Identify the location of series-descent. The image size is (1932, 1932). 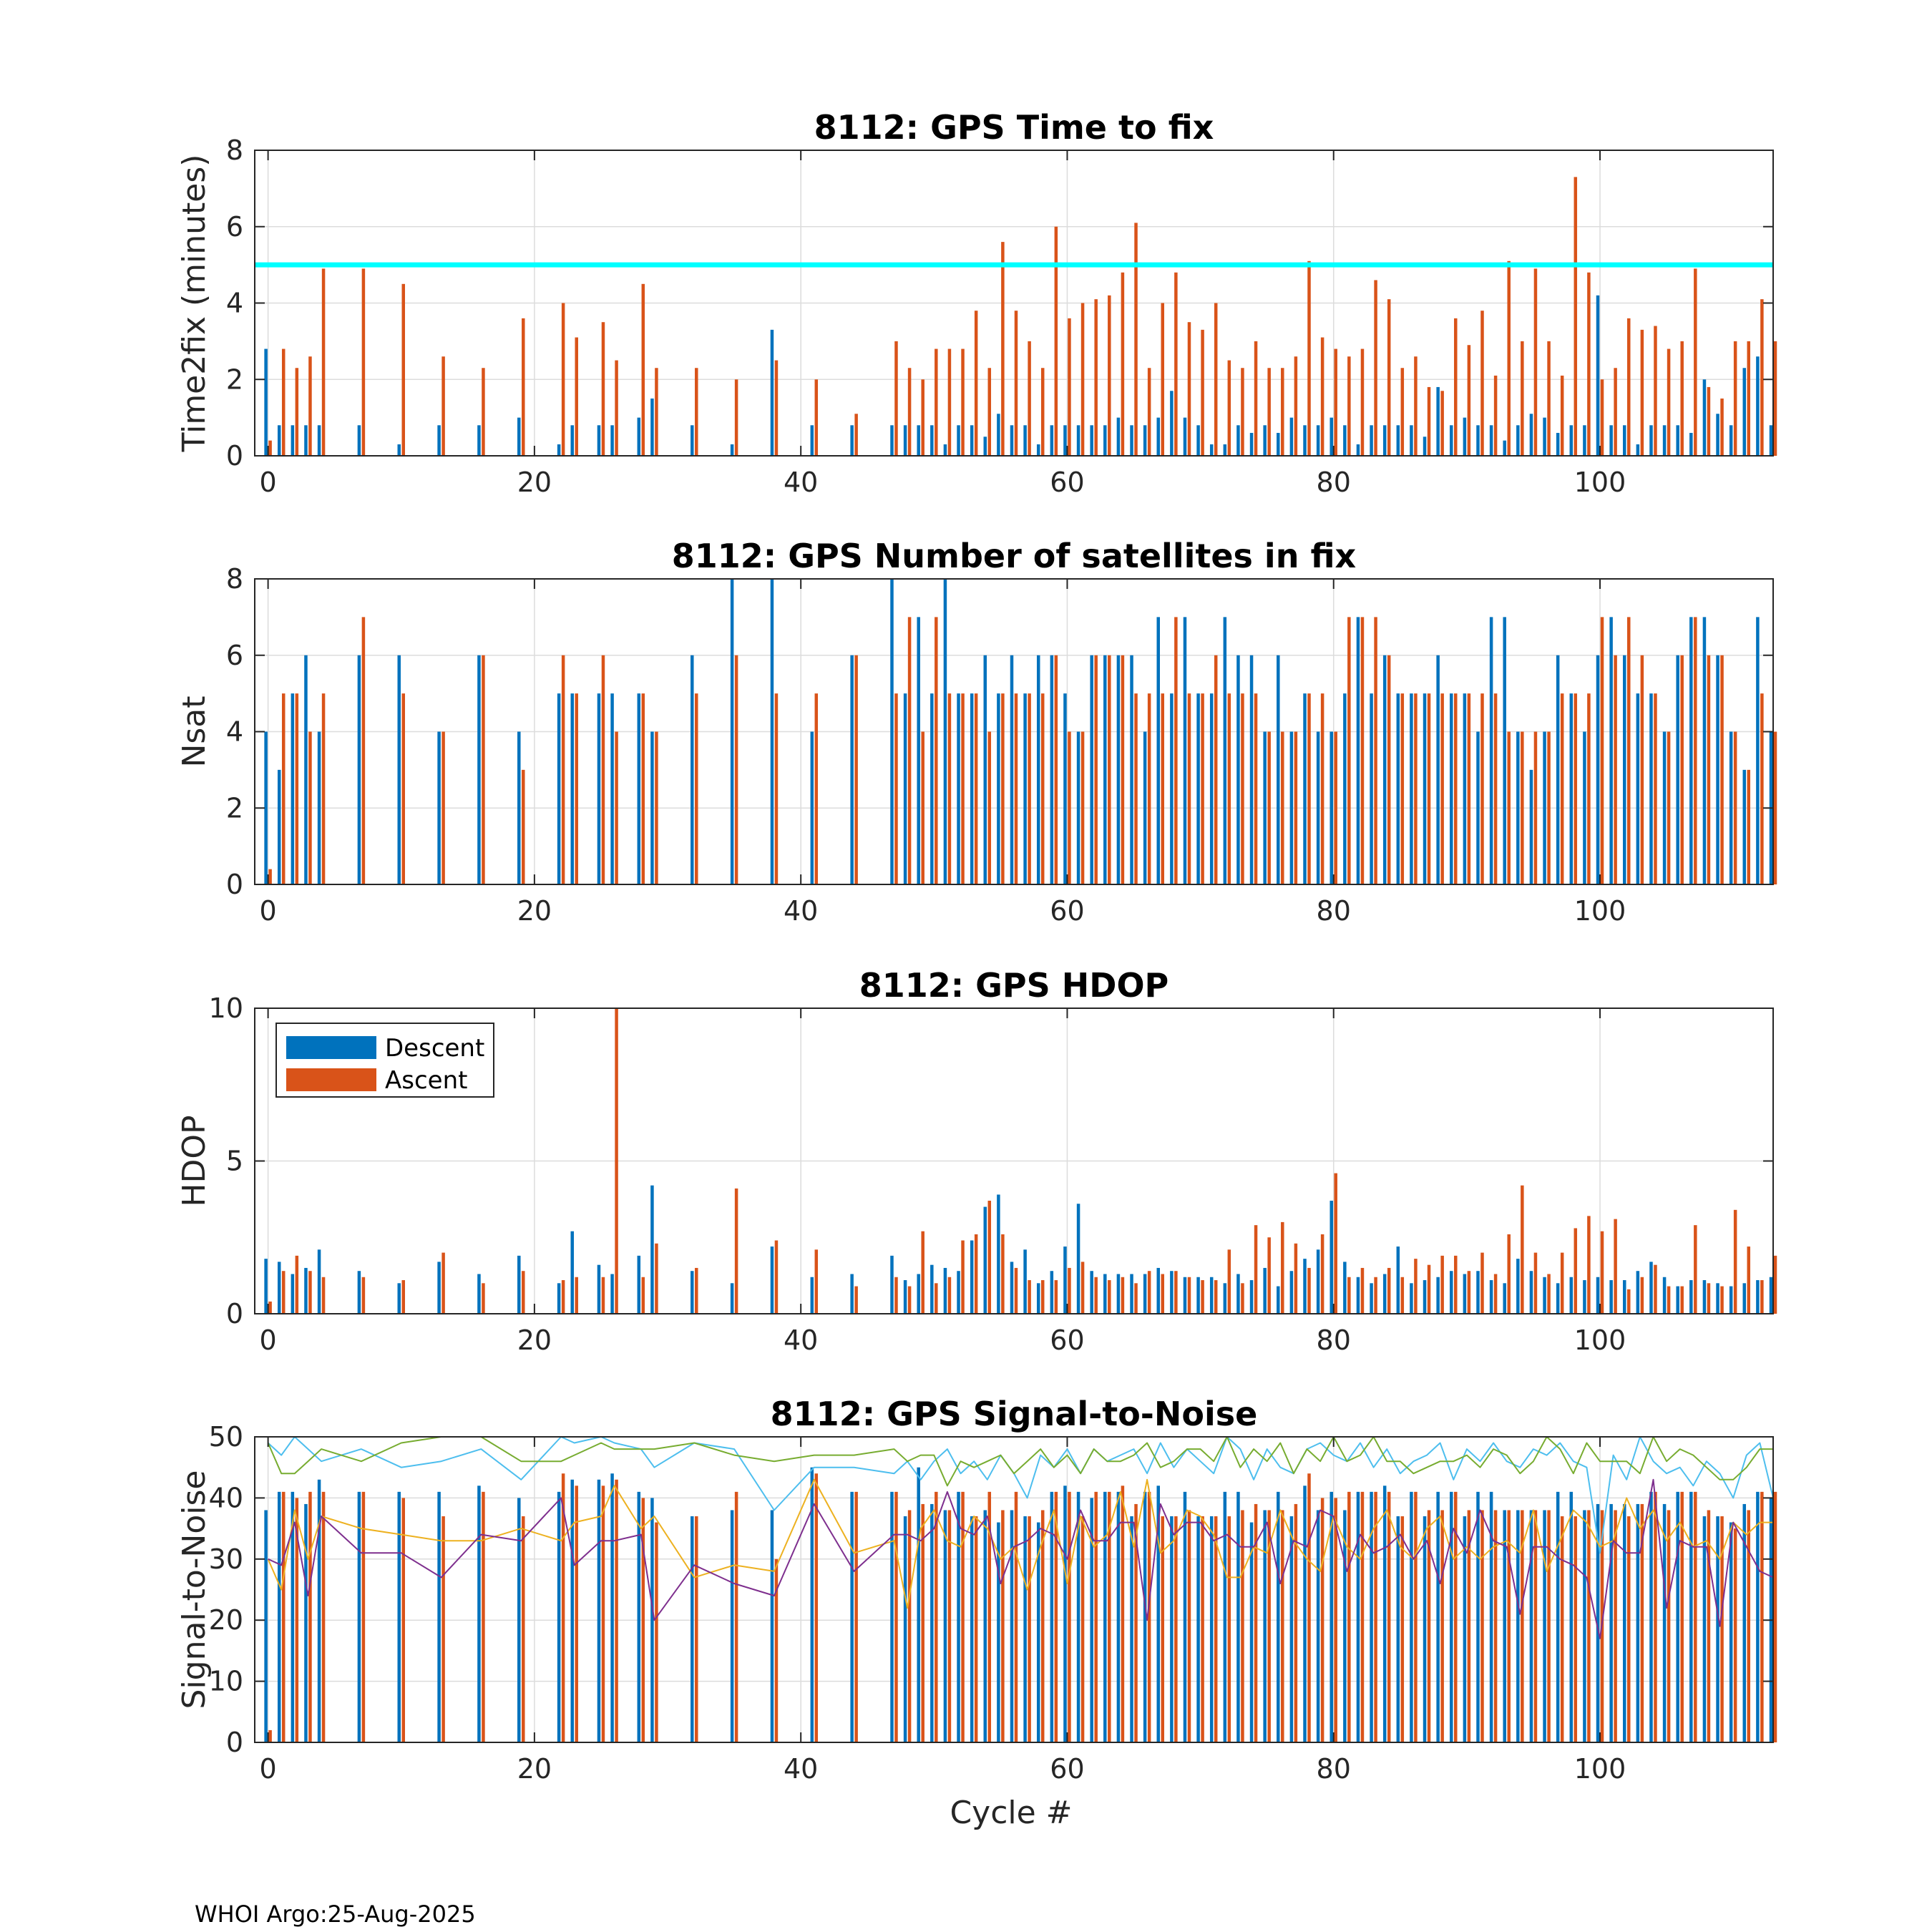
(1018, 1604).